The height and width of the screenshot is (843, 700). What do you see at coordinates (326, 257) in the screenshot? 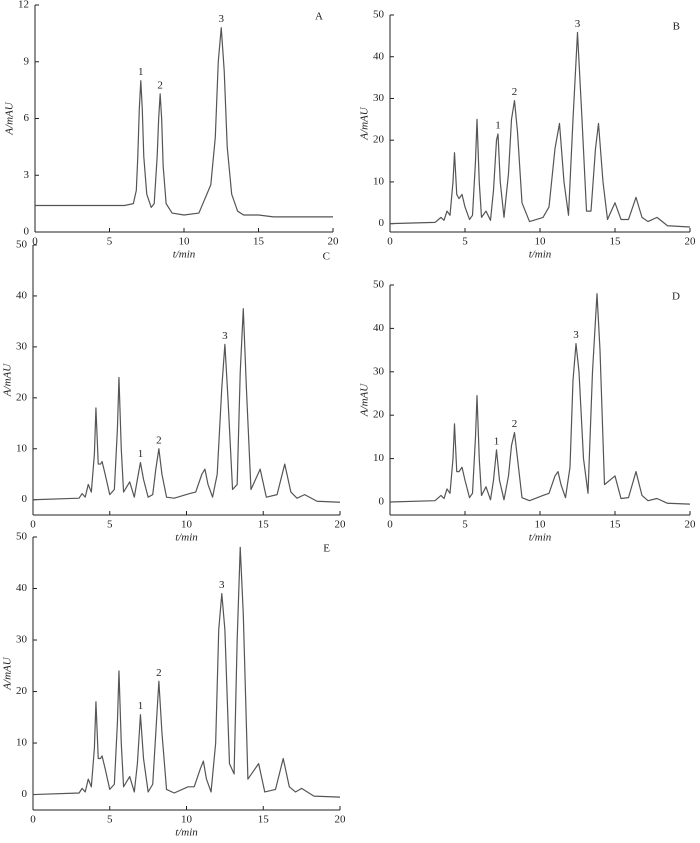
I see `panel-label: C` at bounding box center [326, 257].